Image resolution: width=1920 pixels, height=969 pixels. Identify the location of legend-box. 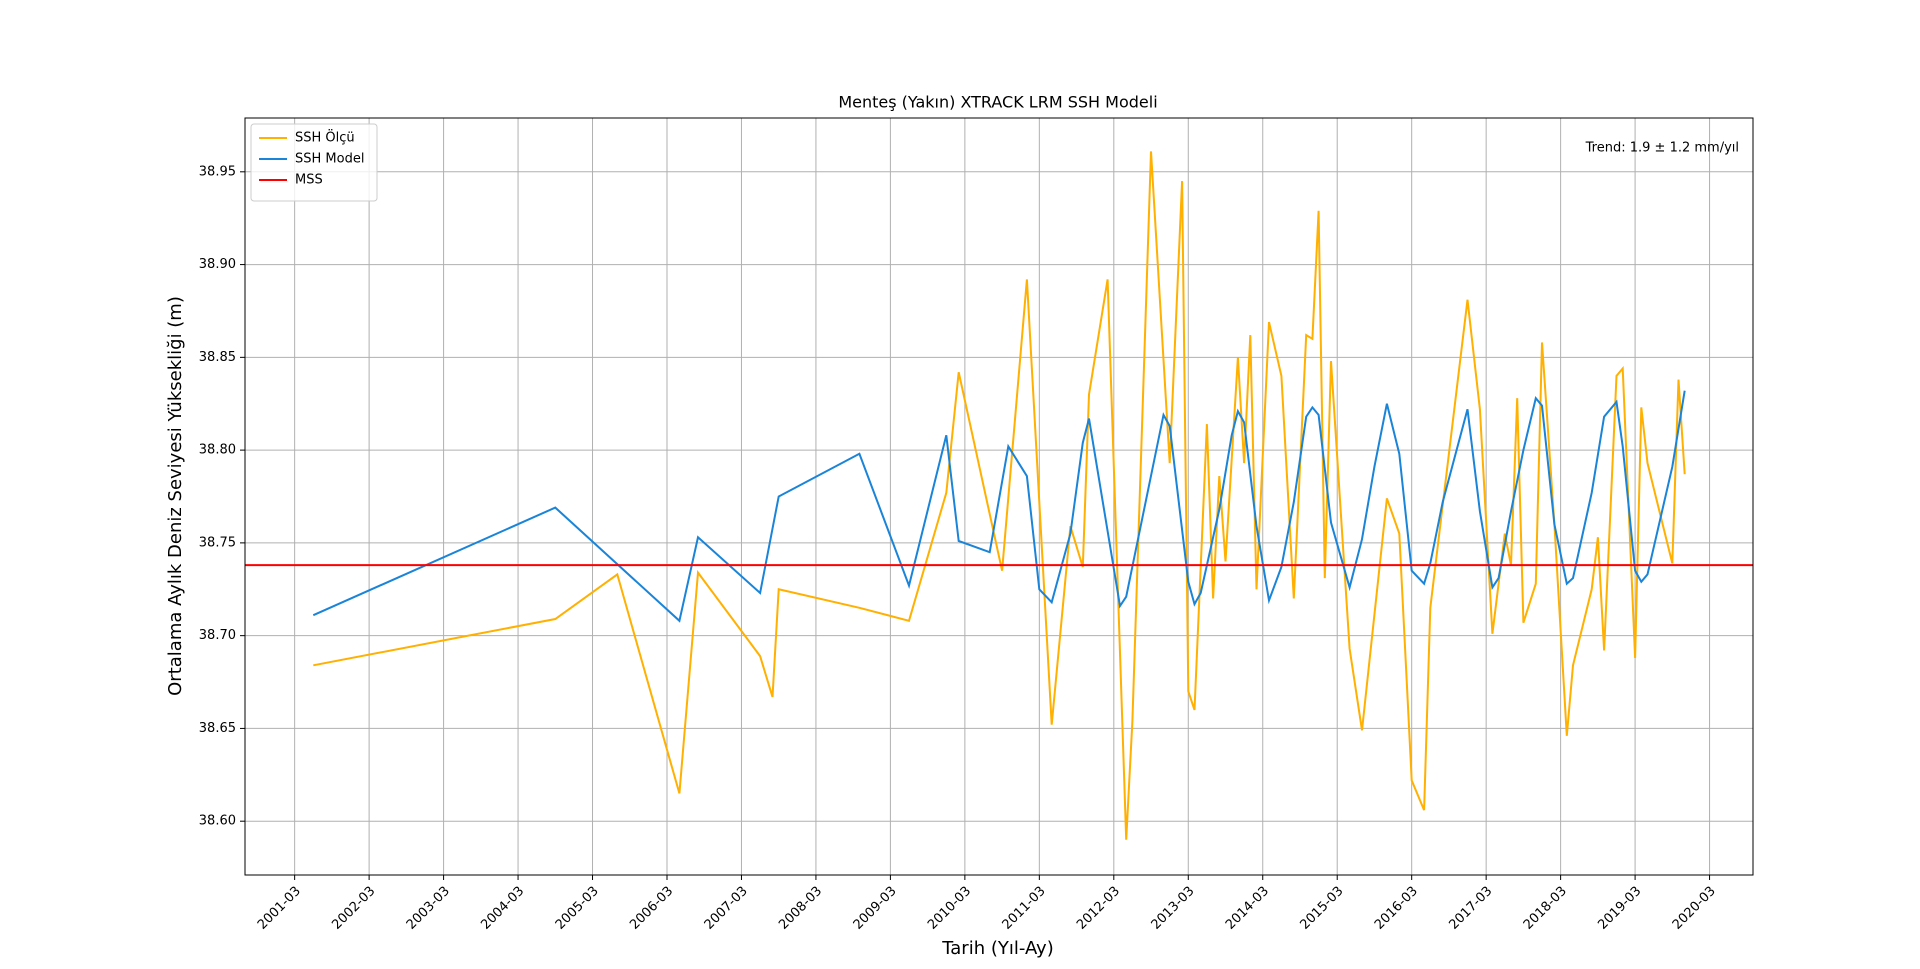
(314, 162).